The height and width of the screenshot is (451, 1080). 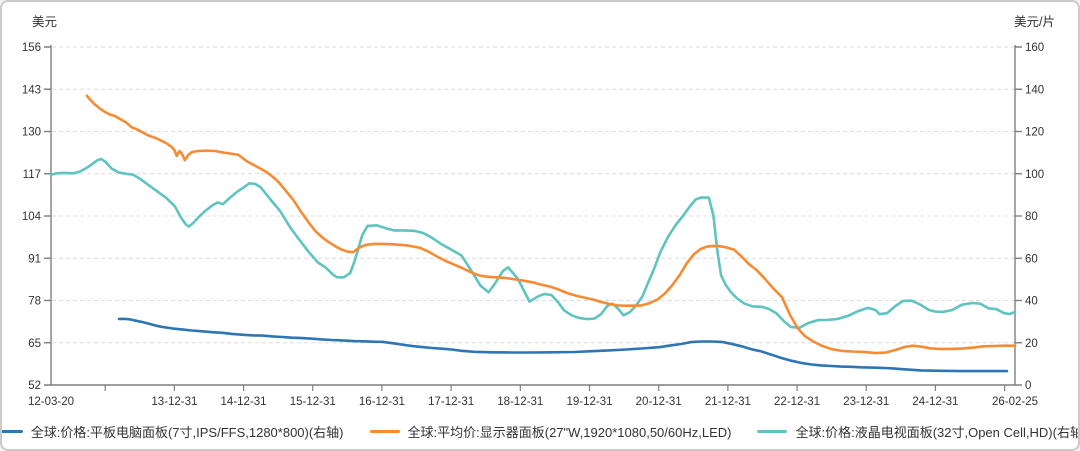 I want to click on x-axis-tick-label: 22-12-31, so click(x=797, y=402).